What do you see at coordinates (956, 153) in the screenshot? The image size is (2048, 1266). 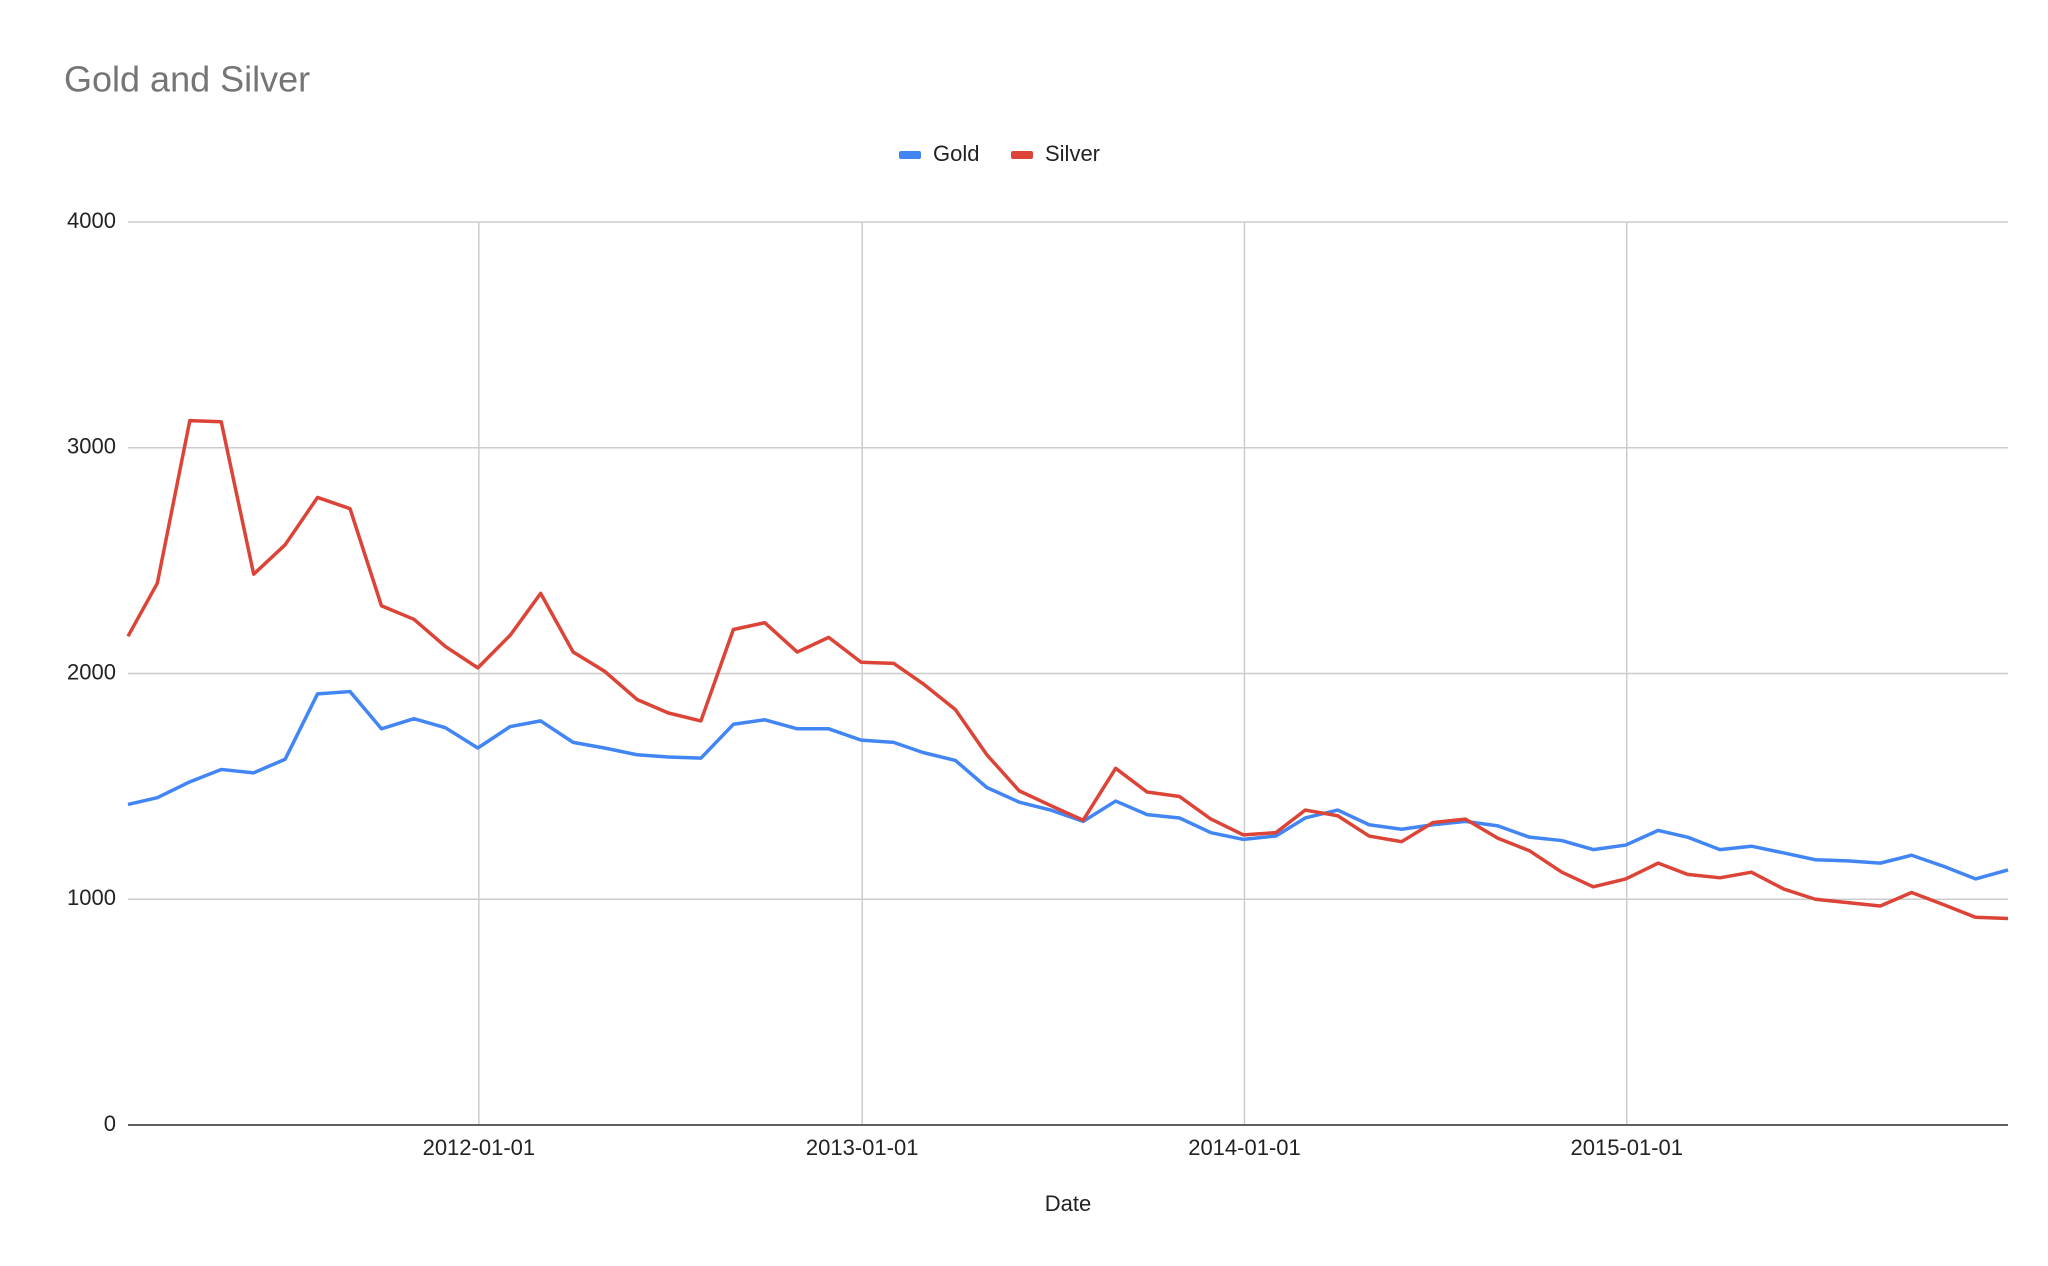 I see `legend-label: Gold` at bounding box center [956, 153].